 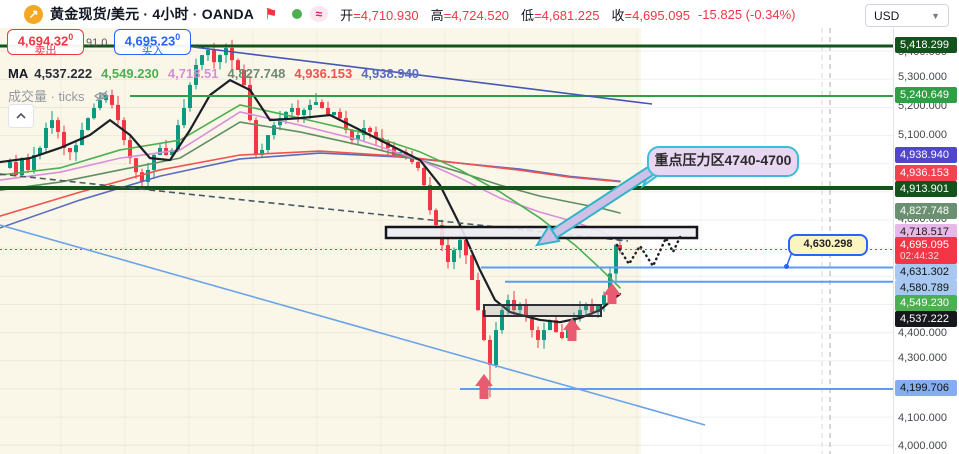 What do you see at coordinates (152, 40) in the screenshot?
I see `buy-price: 4,695.230` at bounding box center [152, 40].